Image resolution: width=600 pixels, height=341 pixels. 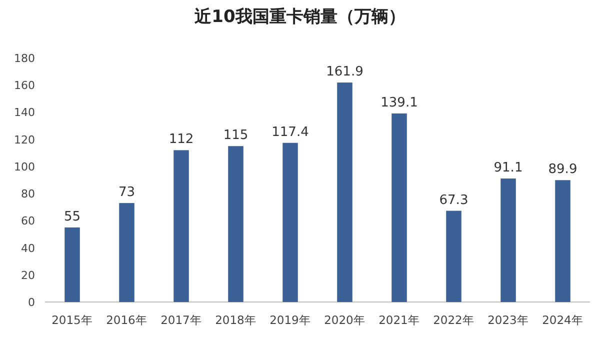 What do you see at coordinates (28, 194) in the screenshot?
I see `y-tick-label: 80` at bounding box center [28, 194].